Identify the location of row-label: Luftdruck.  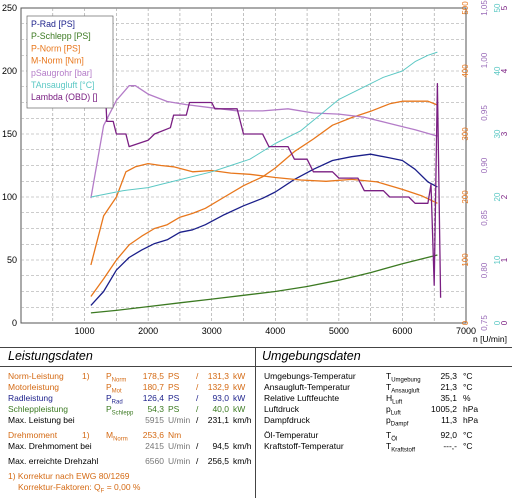
(281, 409).